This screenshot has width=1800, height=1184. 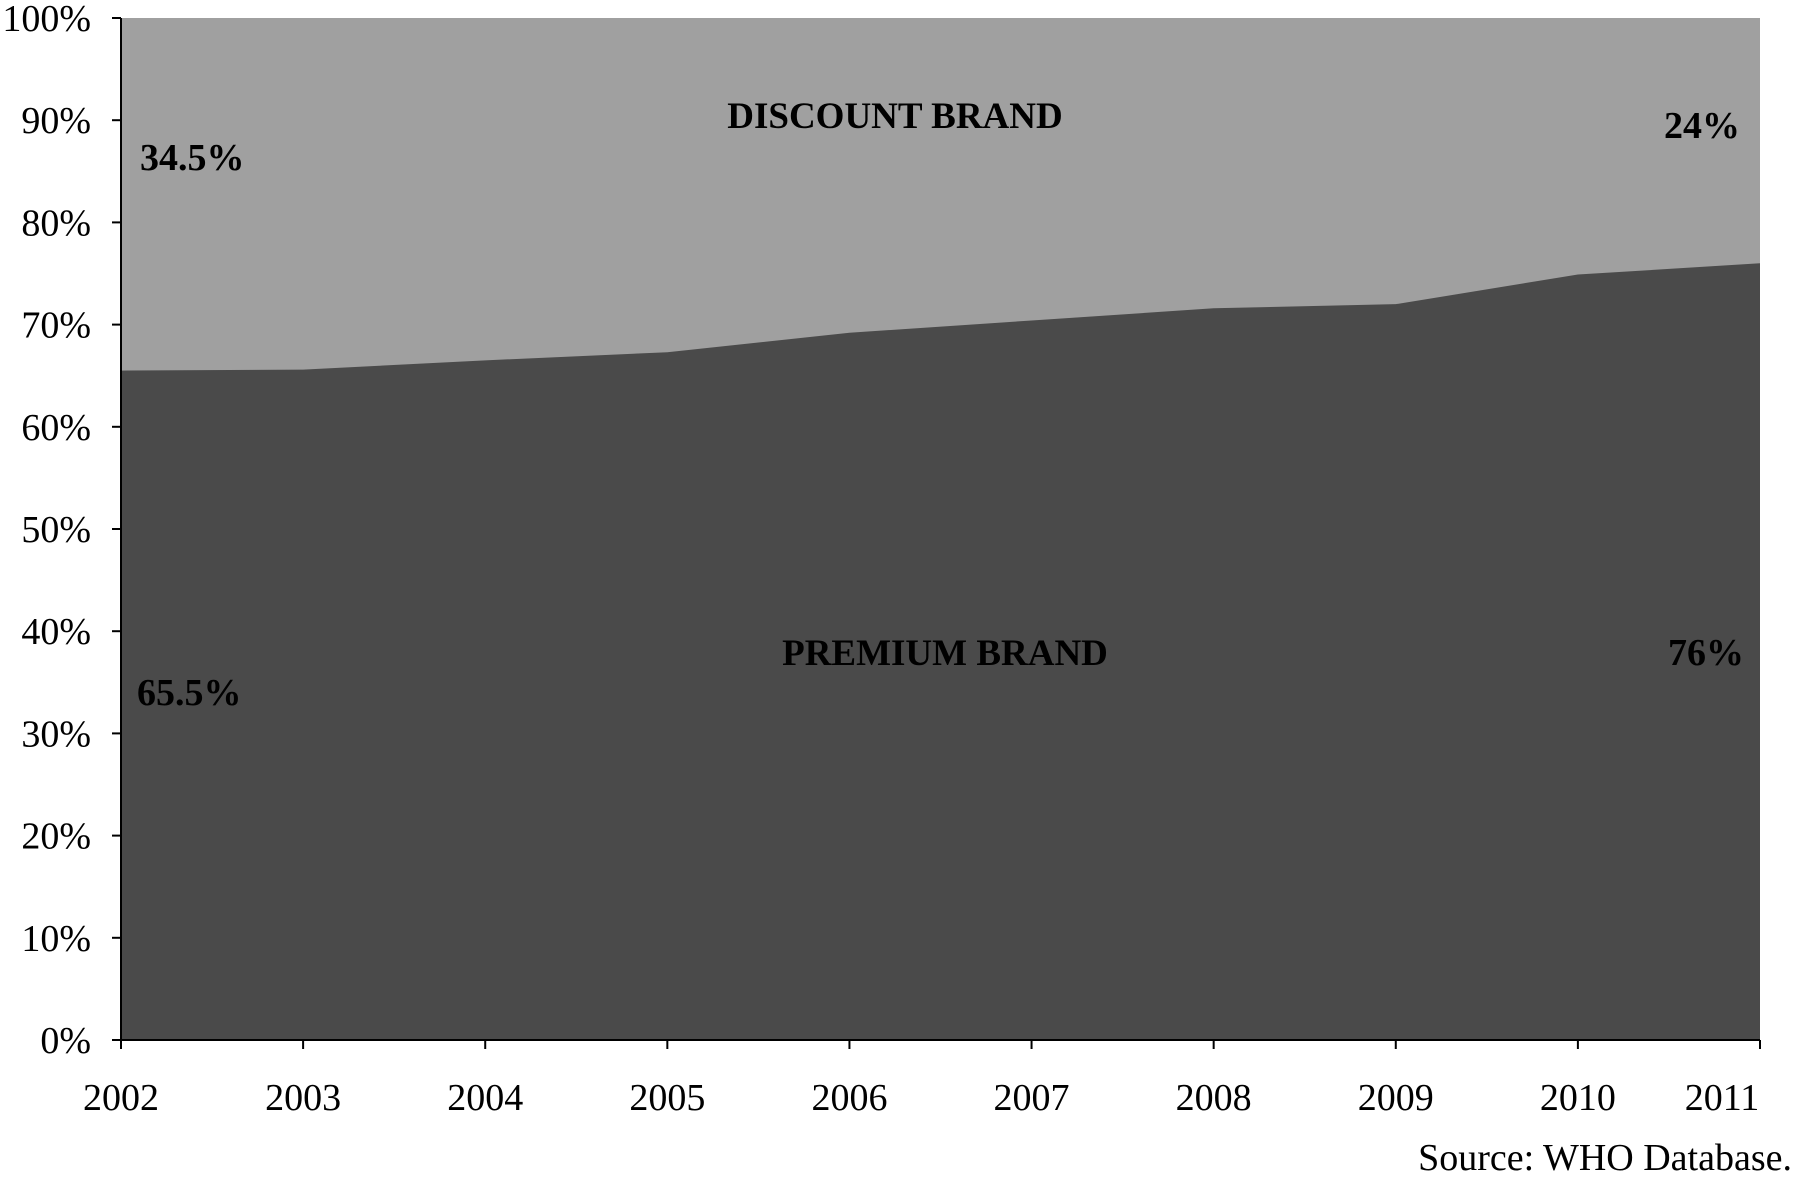 What do you see at coordinates (46, 20) in the screenshot?
I see `y-tick-label: 100%` at bounding box center [46, 20].